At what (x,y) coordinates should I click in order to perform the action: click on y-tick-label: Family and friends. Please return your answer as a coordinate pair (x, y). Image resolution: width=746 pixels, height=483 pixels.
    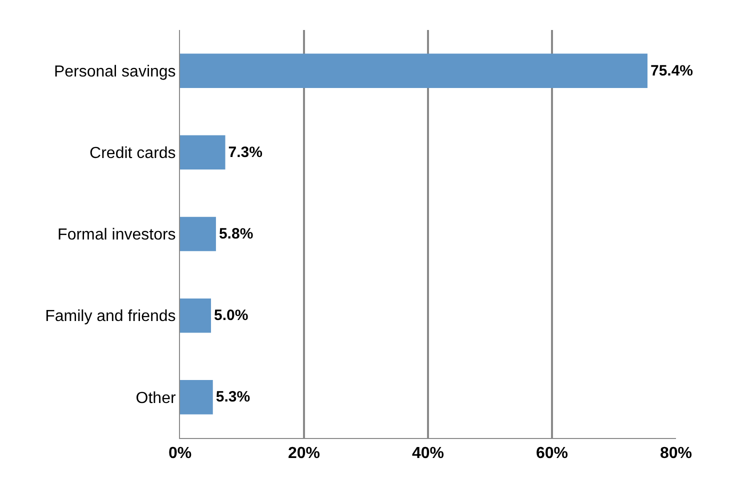
    Looking at the image, I should click on (110, 317).